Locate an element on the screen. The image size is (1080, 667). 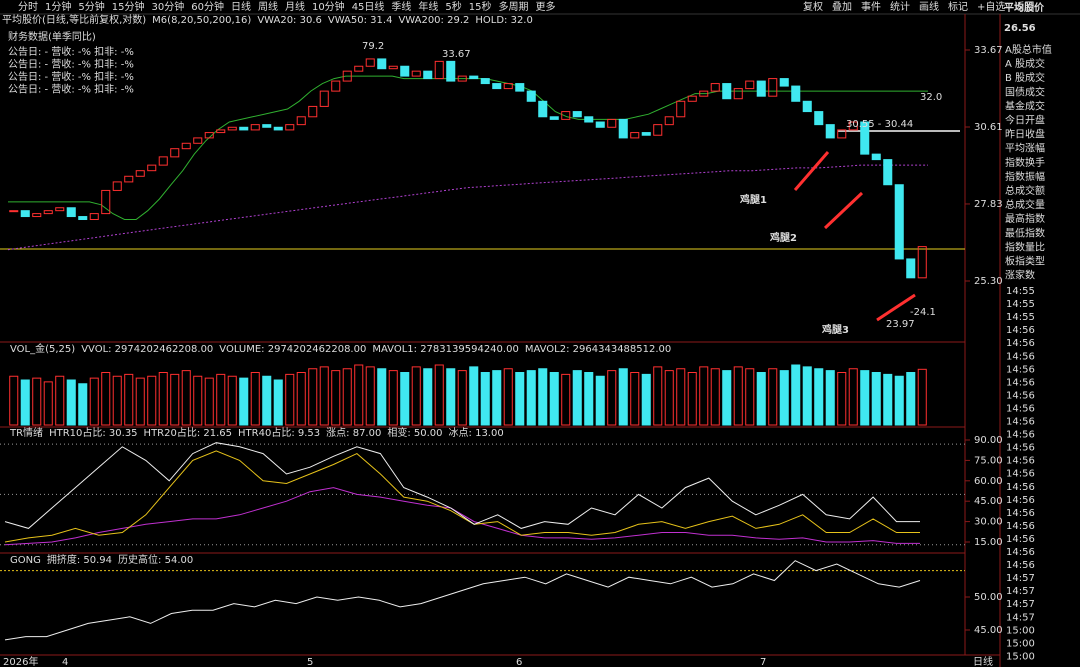
side-item: 指数换手 is located at coordinates (1025, 162).